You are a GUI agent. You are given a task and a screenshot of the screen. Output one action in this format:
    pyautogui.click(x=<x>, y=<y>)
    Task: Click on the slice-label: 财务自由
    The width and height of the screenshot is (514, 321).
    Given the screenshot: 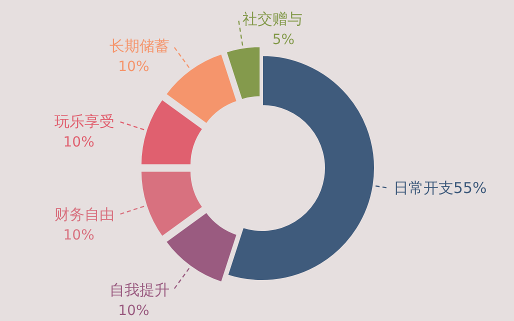 What is the action you would take?
    pyautogui.click(x=84, y=215)
    